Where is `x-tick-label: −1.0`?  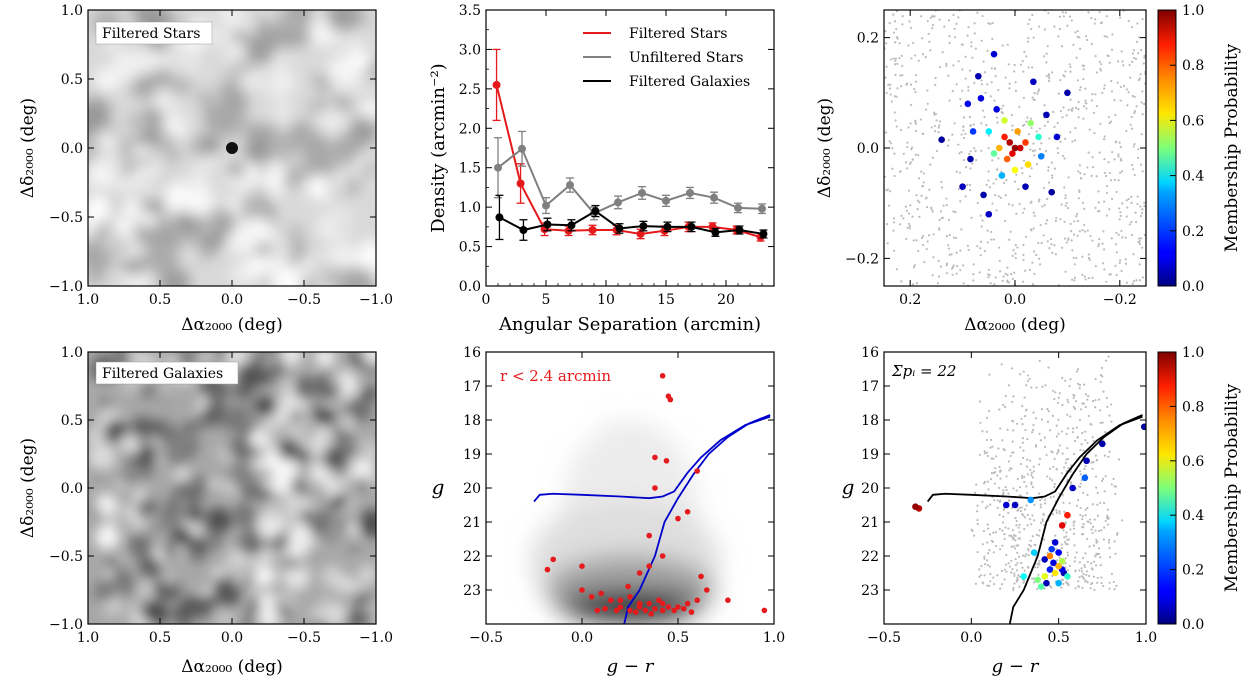
x-tick-label: −1.0 is located at coordinates (376, 300).